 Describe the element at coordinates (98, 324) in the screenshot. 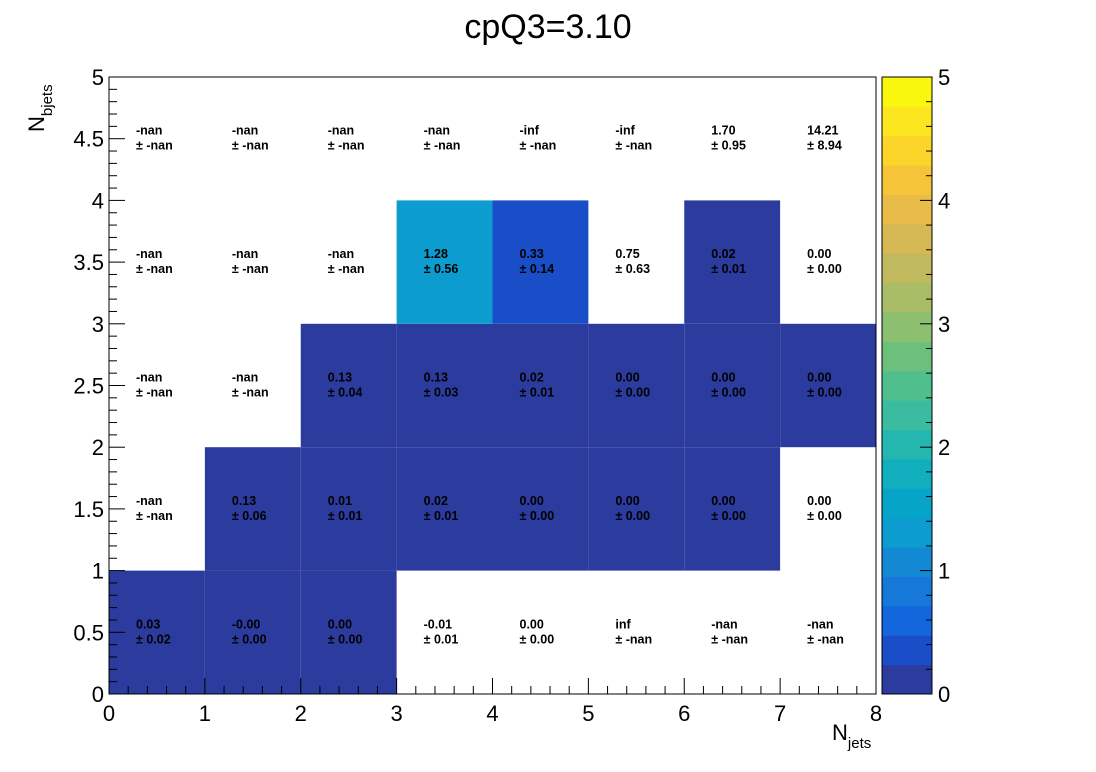

I see `y-tick-label: 3` at that location.